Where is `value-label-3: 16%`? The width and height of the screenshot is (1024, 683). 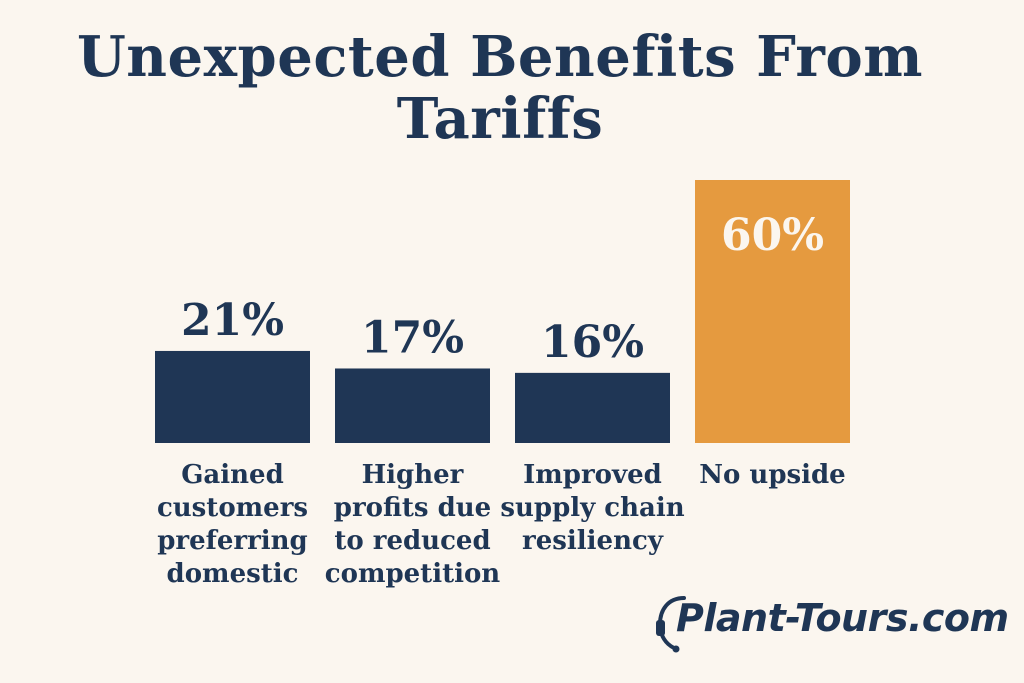 value-label-3: 16% is located at coordinates (592, 342).